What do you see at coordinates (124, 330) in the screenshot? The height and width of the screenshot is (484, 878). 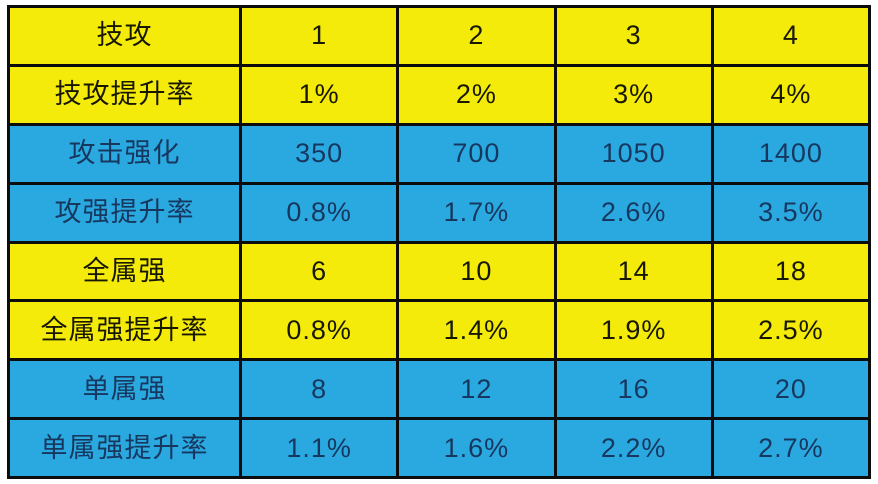 I see `row-label: 全属强提升率` at bounding box center [124, 330].